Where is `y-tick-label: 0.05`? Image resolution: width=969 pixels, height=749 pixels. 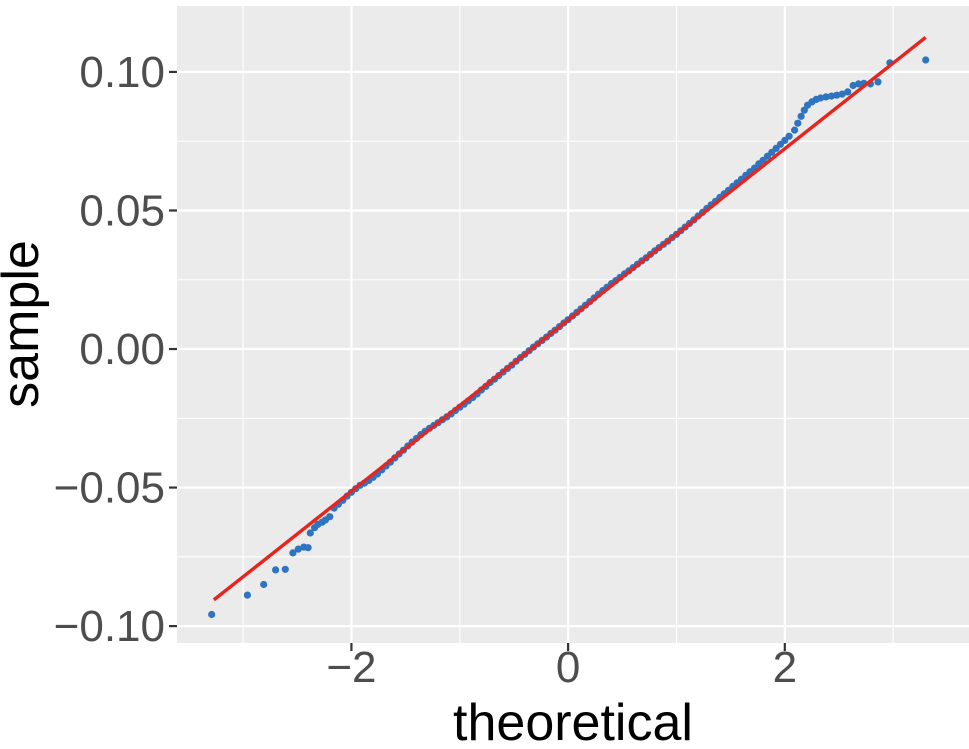 y-tick-label: 0.05 is located at coordinates (122, 210).